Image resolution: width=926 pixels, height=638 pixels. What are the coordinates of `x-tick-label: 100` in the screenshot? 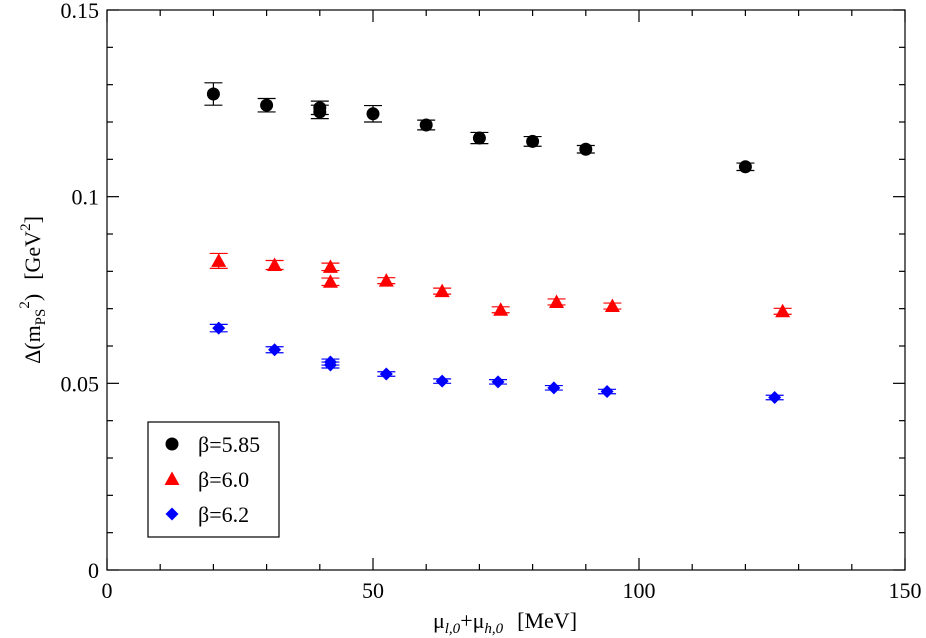 It's located at (639, 590).